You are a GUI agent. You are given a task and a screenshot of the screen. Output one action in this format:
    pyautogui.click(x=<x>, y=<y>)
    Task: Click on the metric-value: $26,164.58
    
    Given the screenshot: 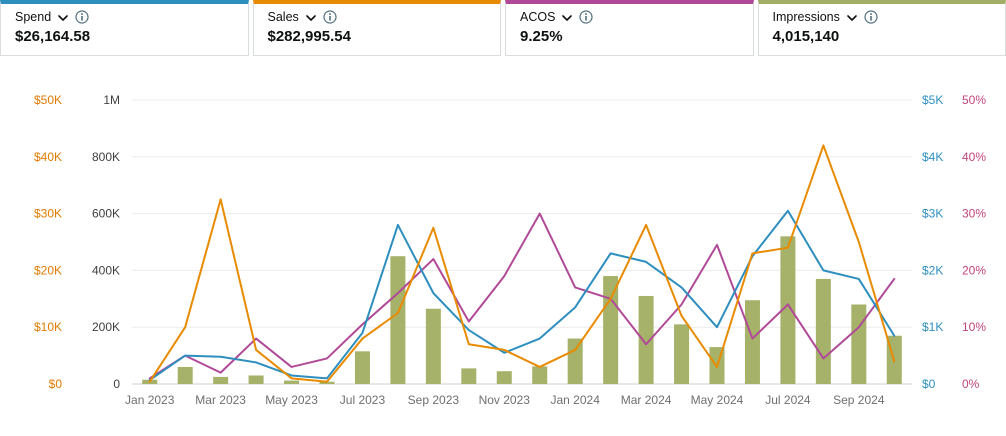 What is the action you would take?
    pyautogui.click(x=124, y=36)
    